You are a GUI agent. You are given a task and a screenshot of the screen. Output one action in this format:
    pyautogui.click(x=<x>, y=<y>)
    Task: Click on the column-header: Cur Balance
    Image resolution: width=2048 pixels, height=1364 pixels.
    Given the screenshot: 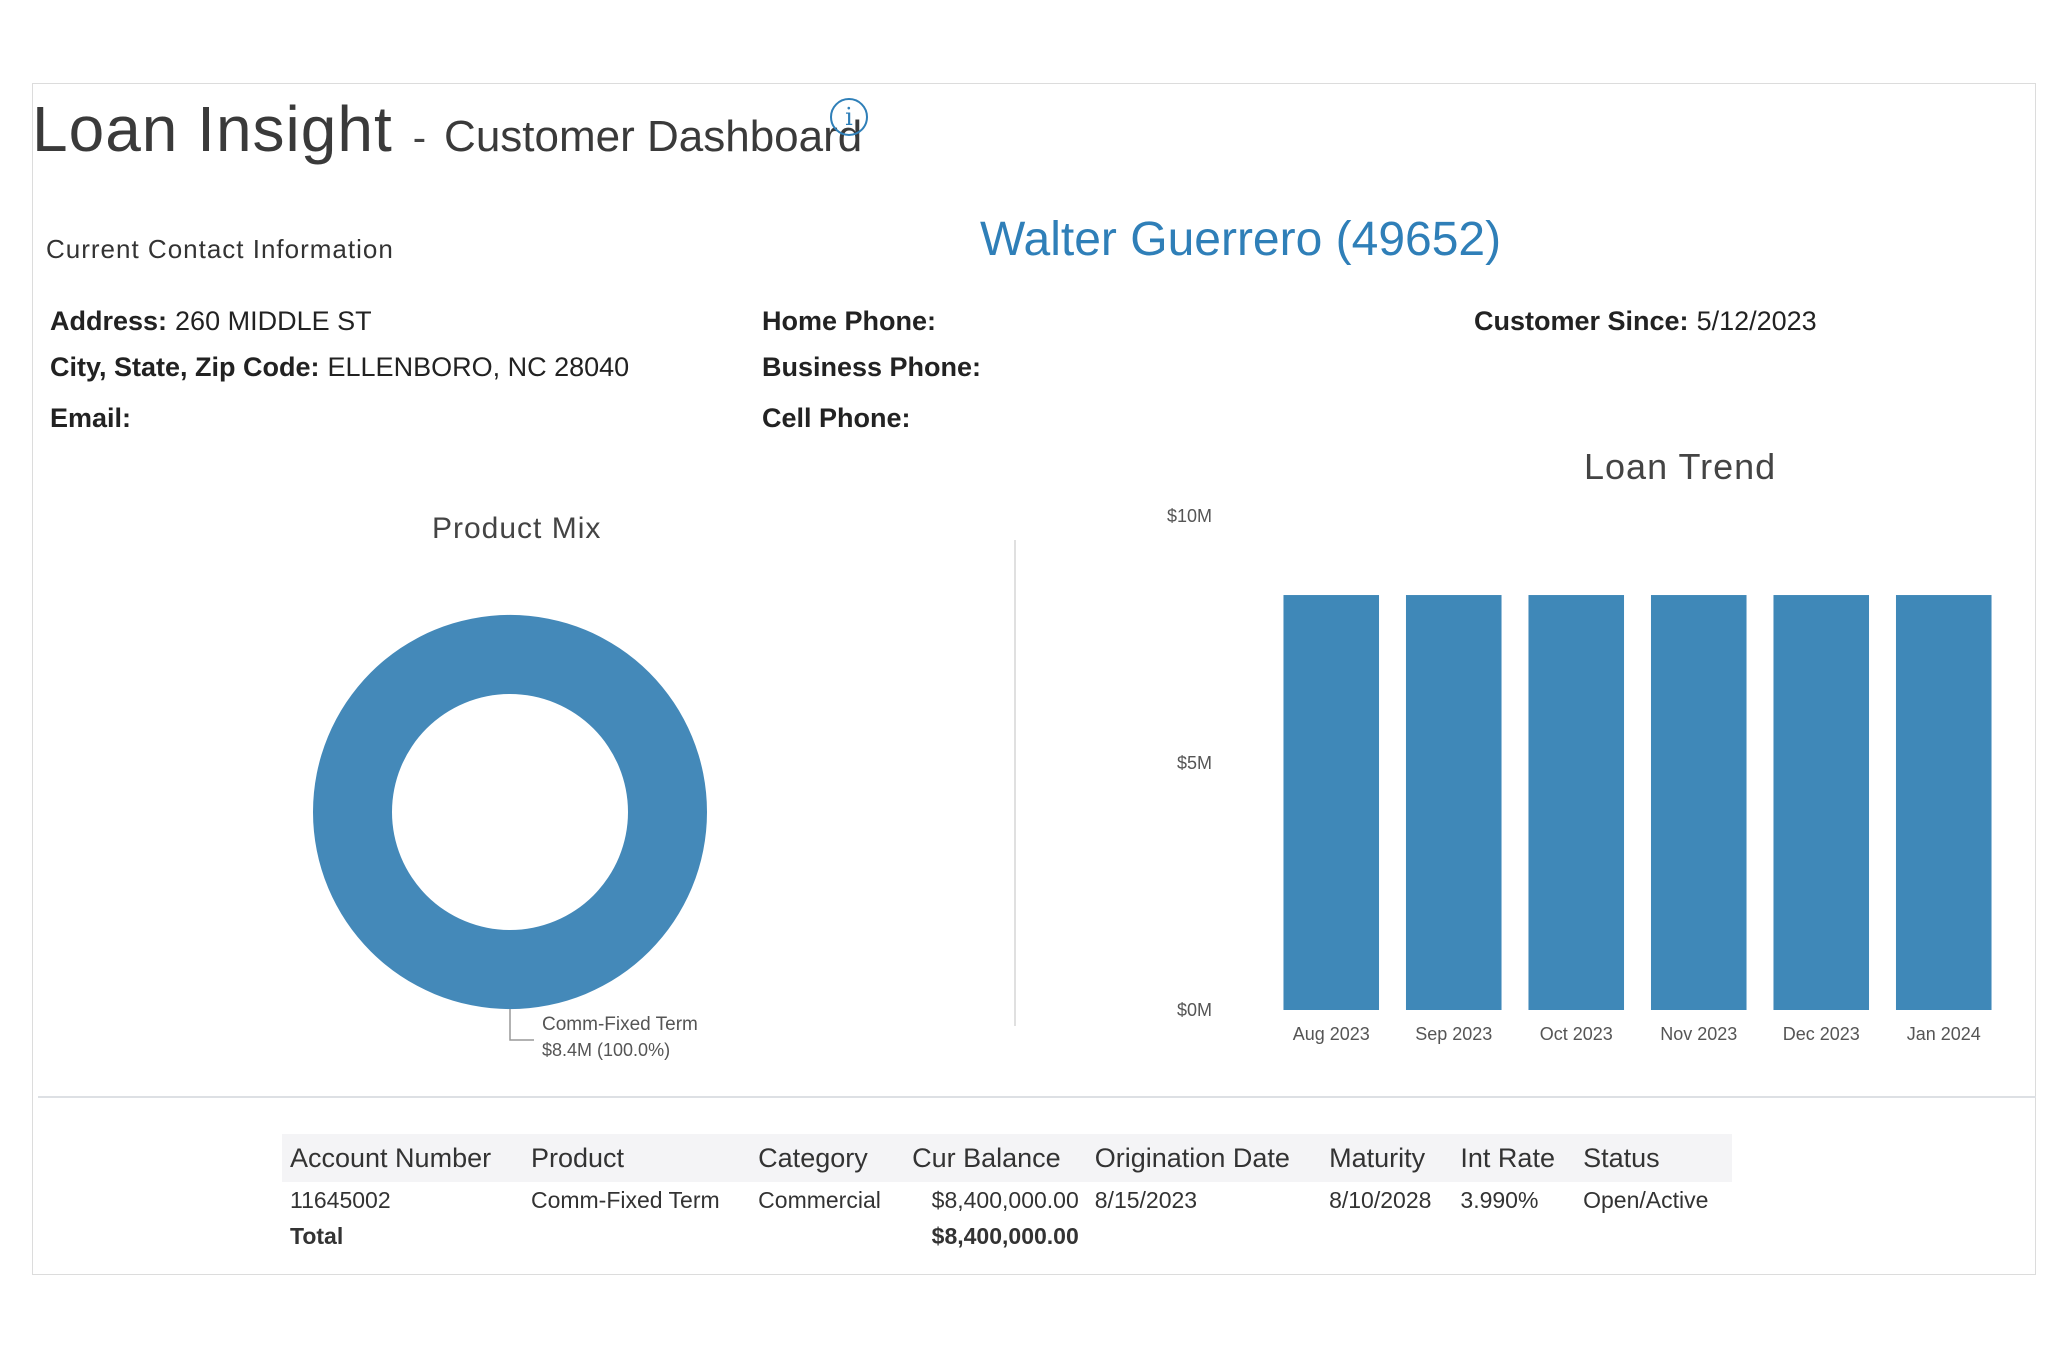 What is the action you would take?
    pyautogui.click(x=995, y=1158)
    